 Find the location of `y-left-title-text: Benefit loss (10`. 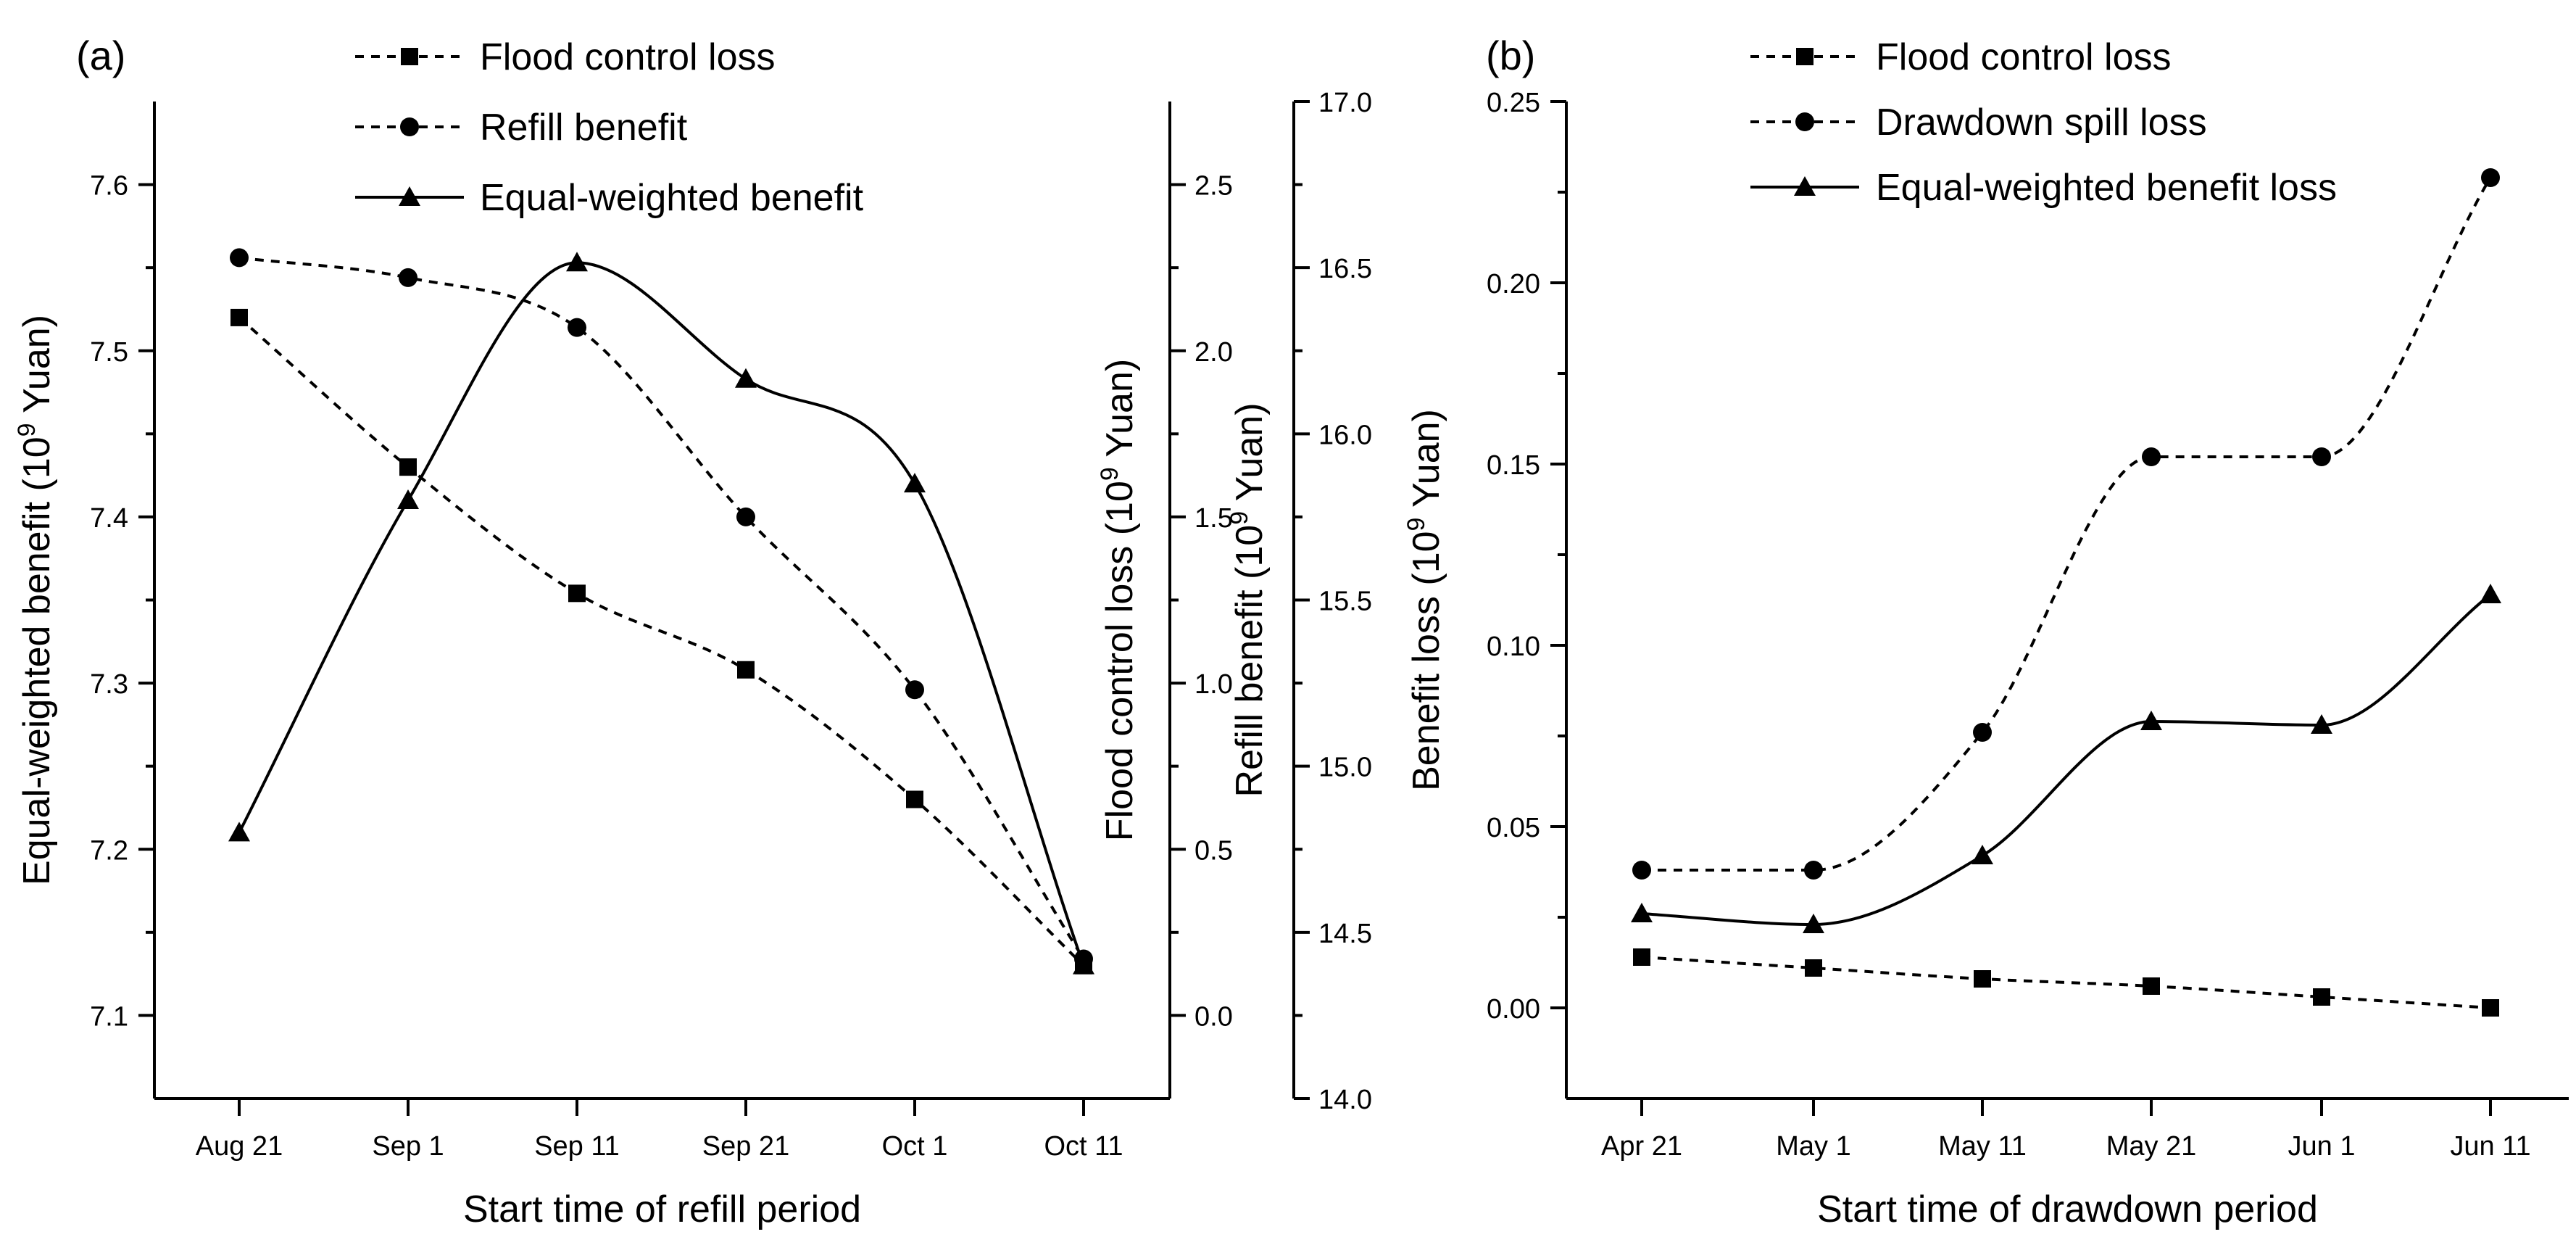

y-left-title-text: Benefit loss (10 is located at coordinates (1426, 660).